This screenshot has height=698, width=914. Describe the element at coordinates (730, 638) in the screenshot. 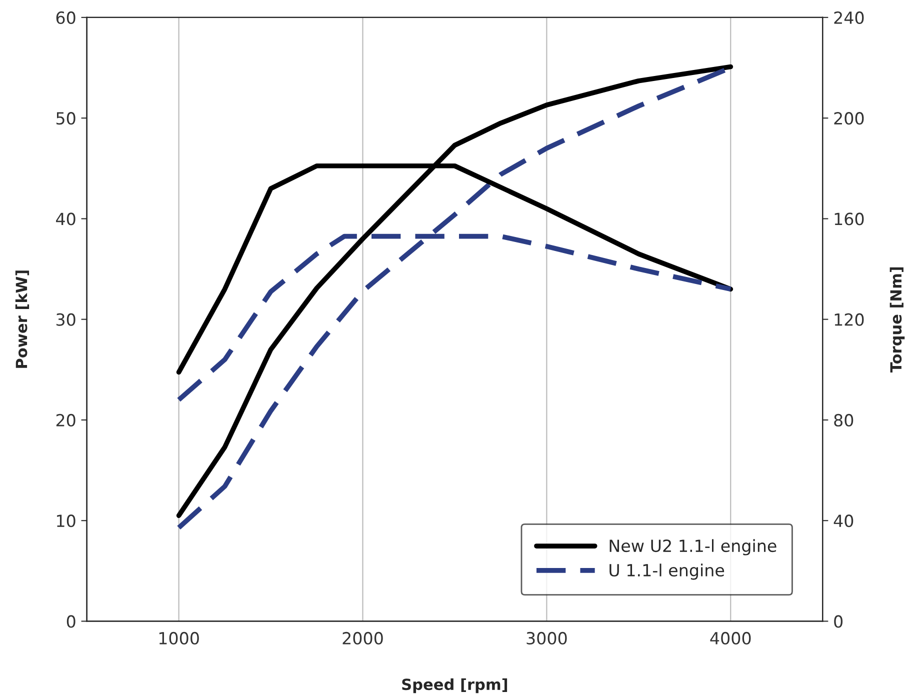

I see `x-tick-label: 4000` at that location.